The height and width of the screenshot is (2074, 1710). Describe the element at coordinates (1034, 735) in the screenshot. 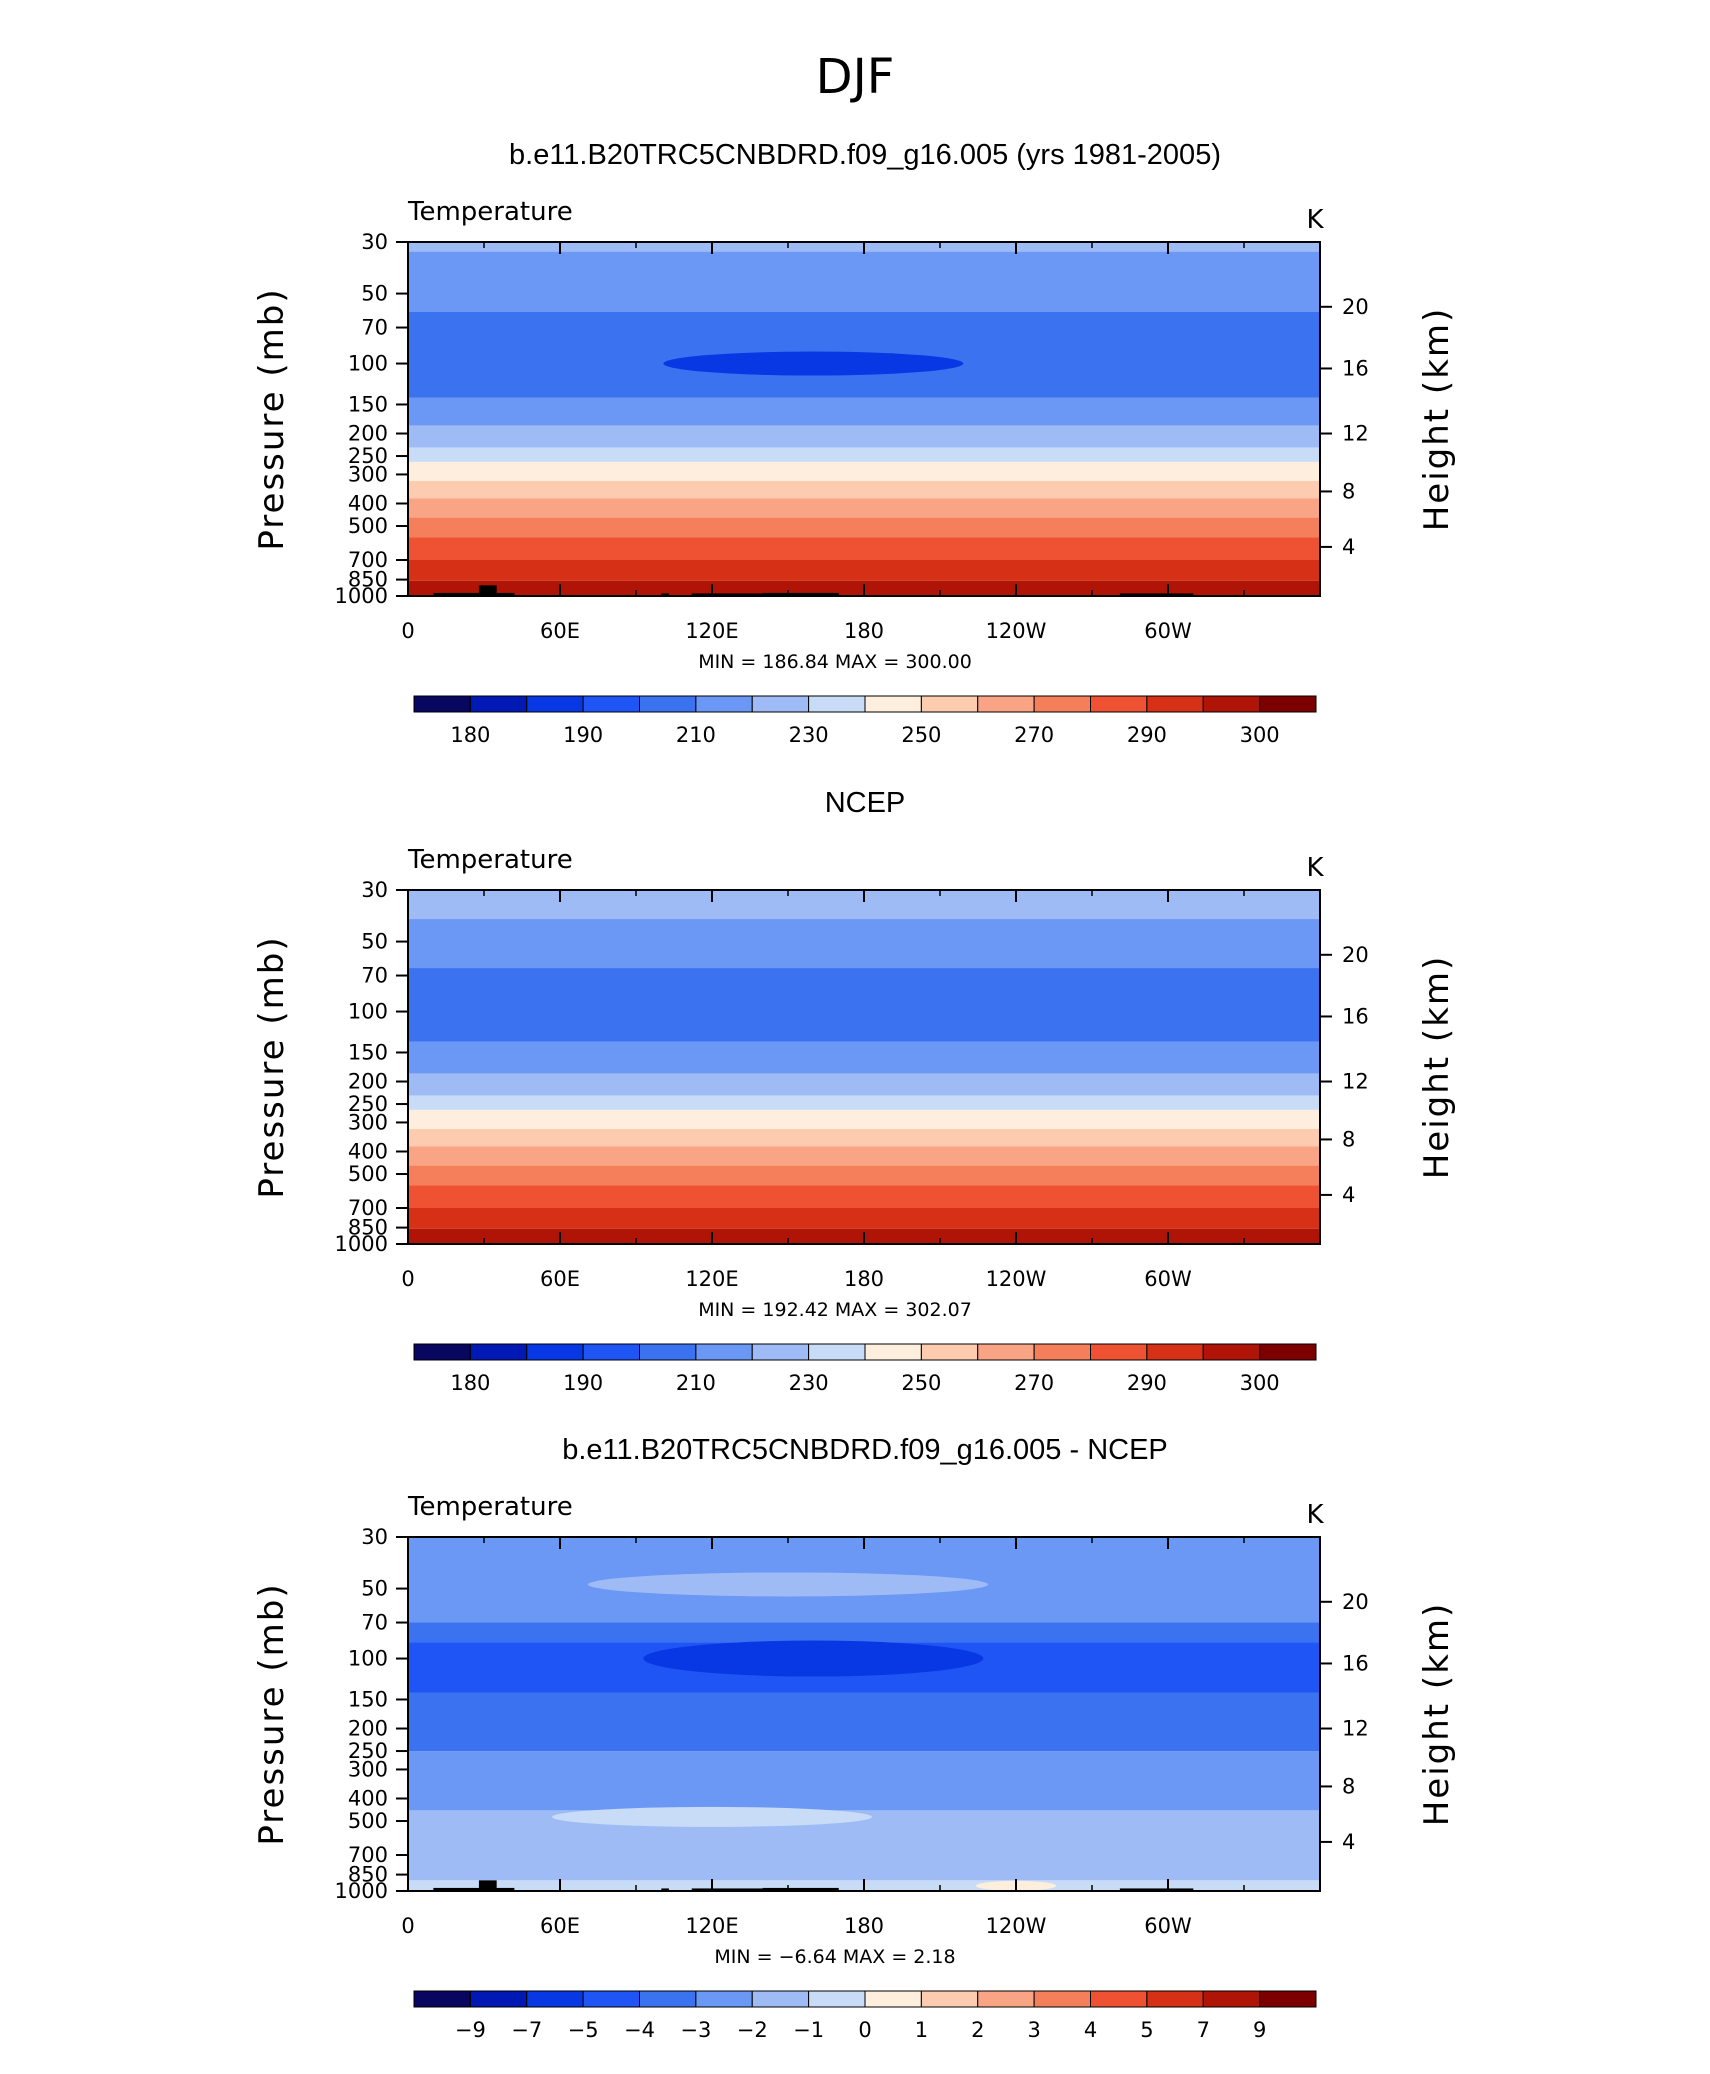

I see `colorbar-label: 270` at that location.